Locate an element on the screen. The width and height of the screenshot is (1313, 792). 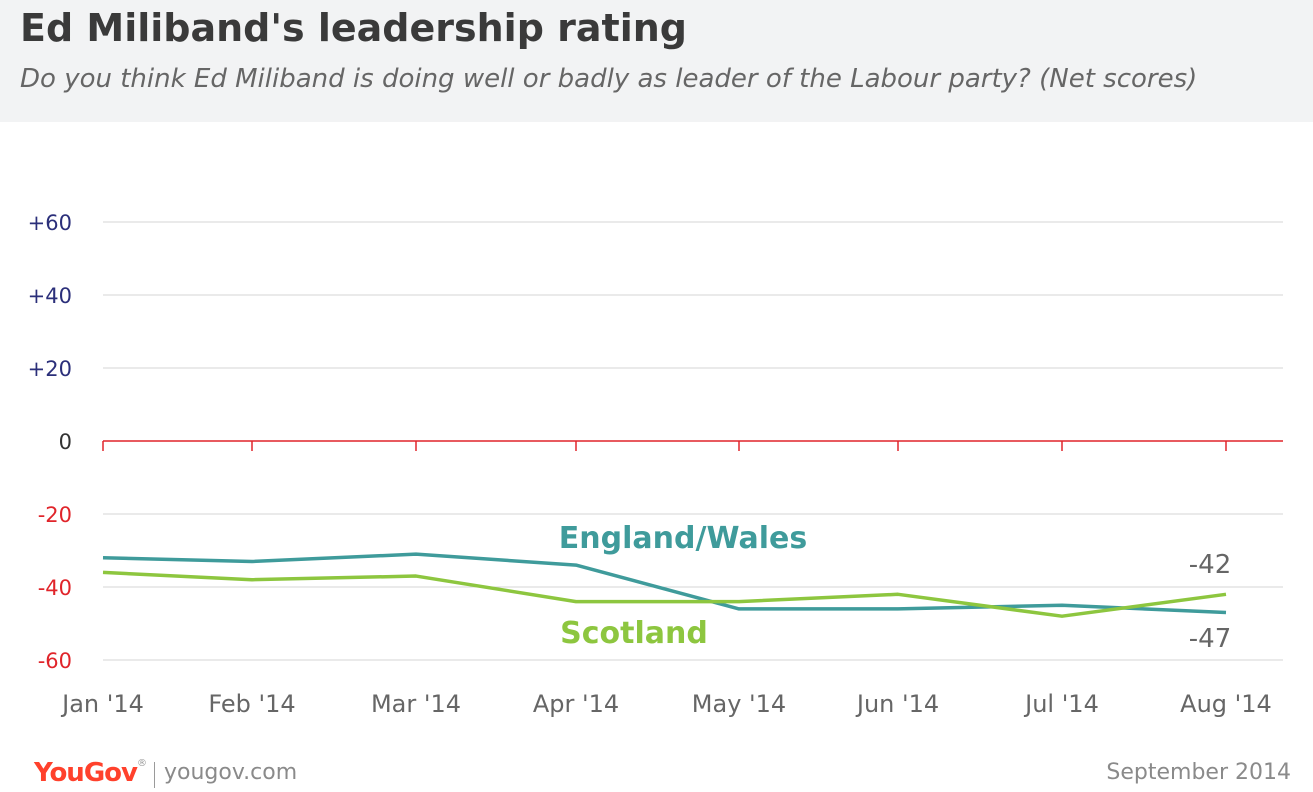
y-tick-label: -20 is located at coordinates (55, 515).